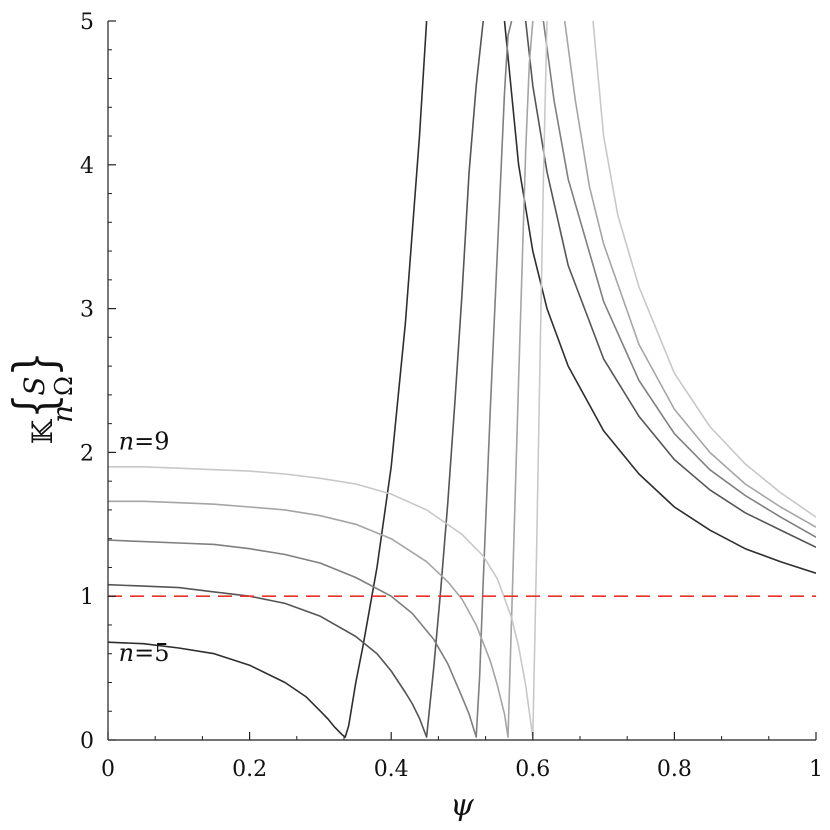 The width and height of the screenshot is (830, 830). What do you see at coordinates (87, 453) in the screenshot?
I see `y-tick-label: 2` at bounding box center [87, 453].